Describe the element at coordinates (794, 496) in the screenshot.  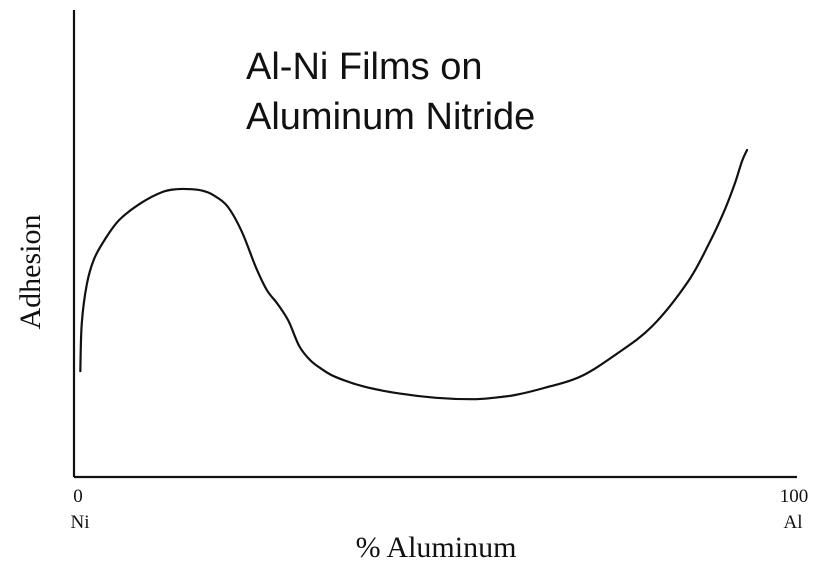
I see `x-tick-label-1: 100` at that location.